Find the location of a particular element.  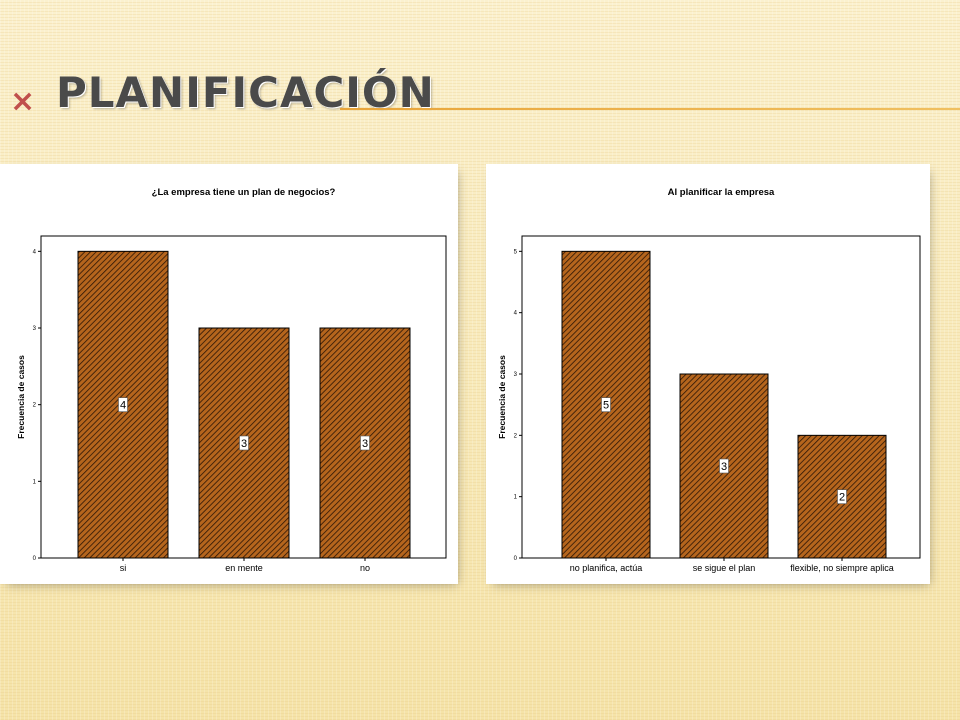

chart1-category-label: se sigue el plan is located at coordinates (724, 568).